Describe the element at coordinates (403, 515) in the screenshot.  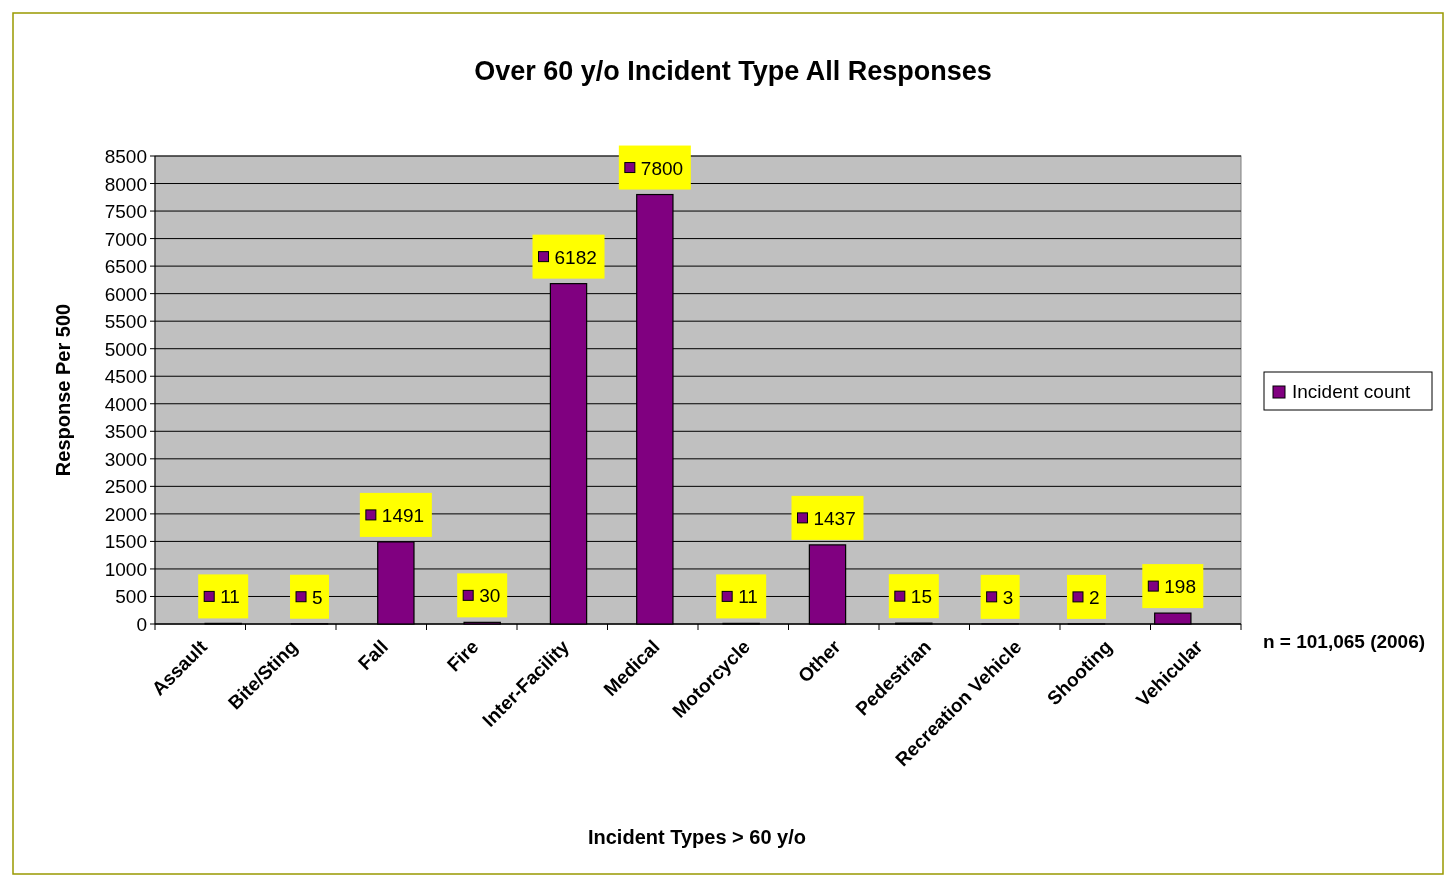
I see `data-label: 1491` at that location.